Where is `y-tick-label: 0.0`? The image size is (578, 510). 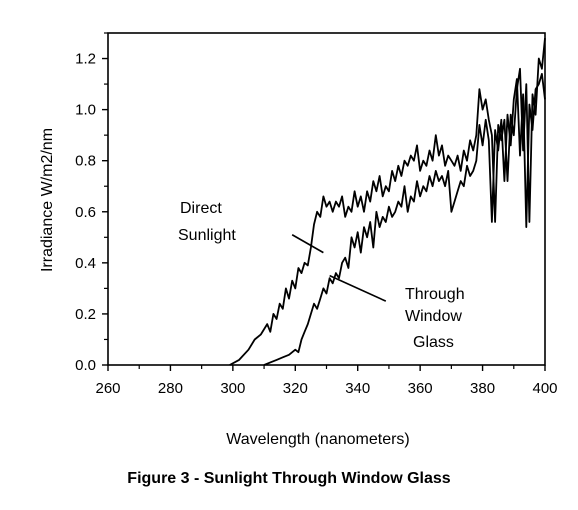 y-tick-label: 0.0 is located at coordinates (85, 365).